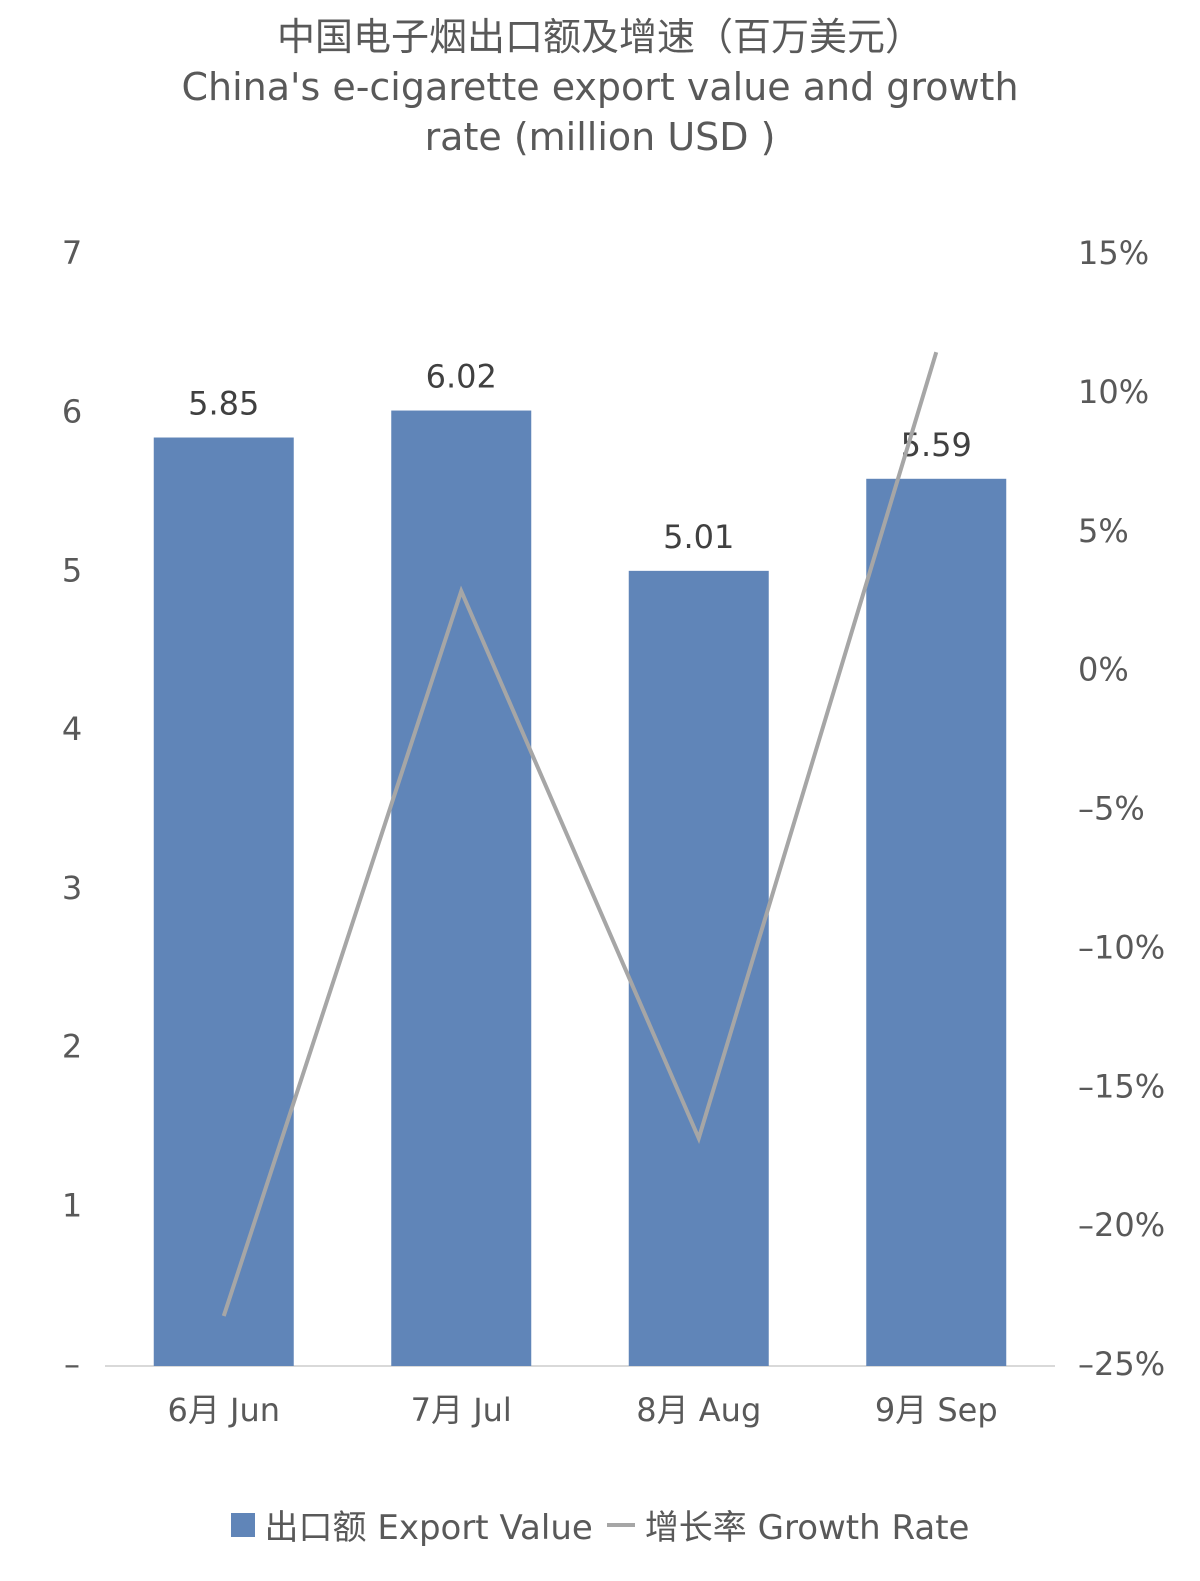  I want to click on y-tick-label: –, so click(72, 1364).